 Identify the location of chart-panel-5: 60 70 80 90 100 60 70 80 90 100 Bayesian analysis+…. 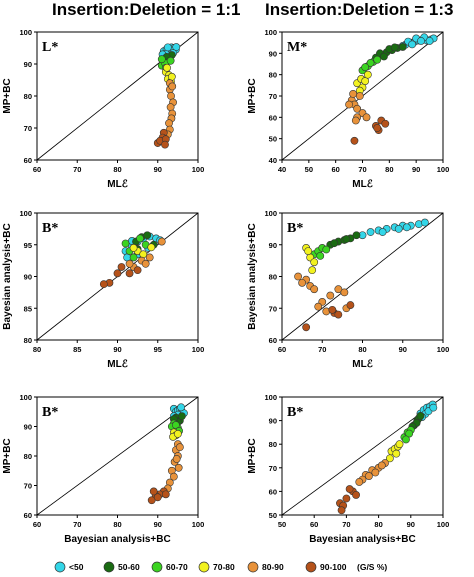
(103, 469).